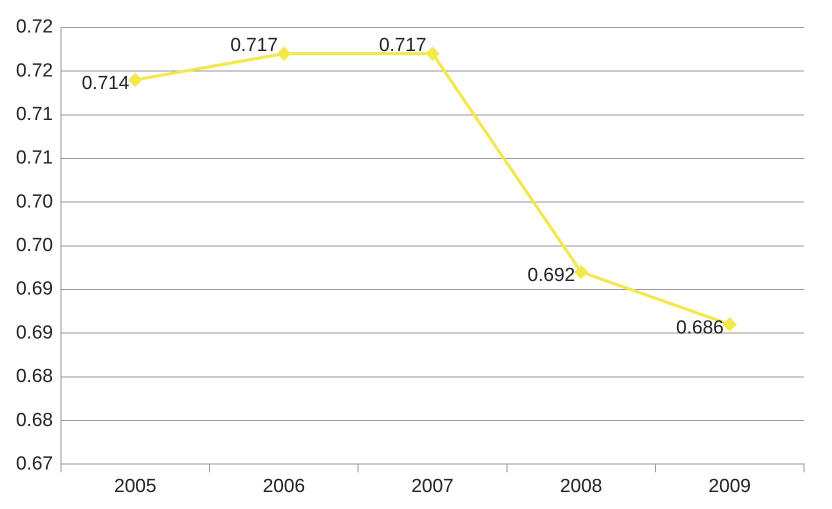  I want to click on data-label: 0.714, so click(106, 83).